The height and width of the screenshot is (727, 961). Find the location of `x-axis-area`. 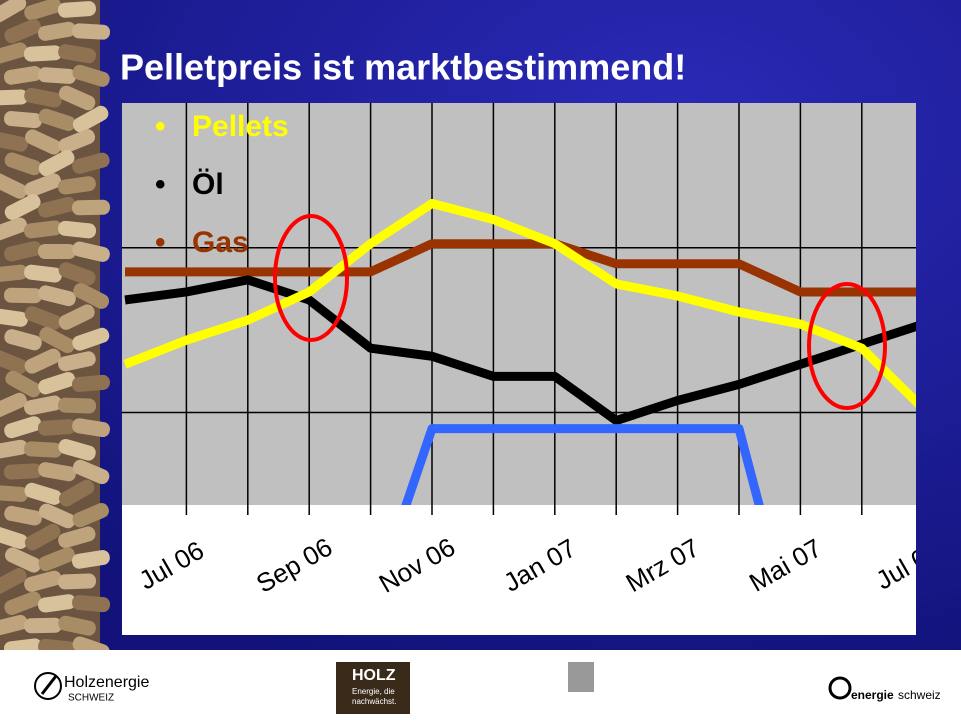

x-axis-area is located at coordinates (519, 570).